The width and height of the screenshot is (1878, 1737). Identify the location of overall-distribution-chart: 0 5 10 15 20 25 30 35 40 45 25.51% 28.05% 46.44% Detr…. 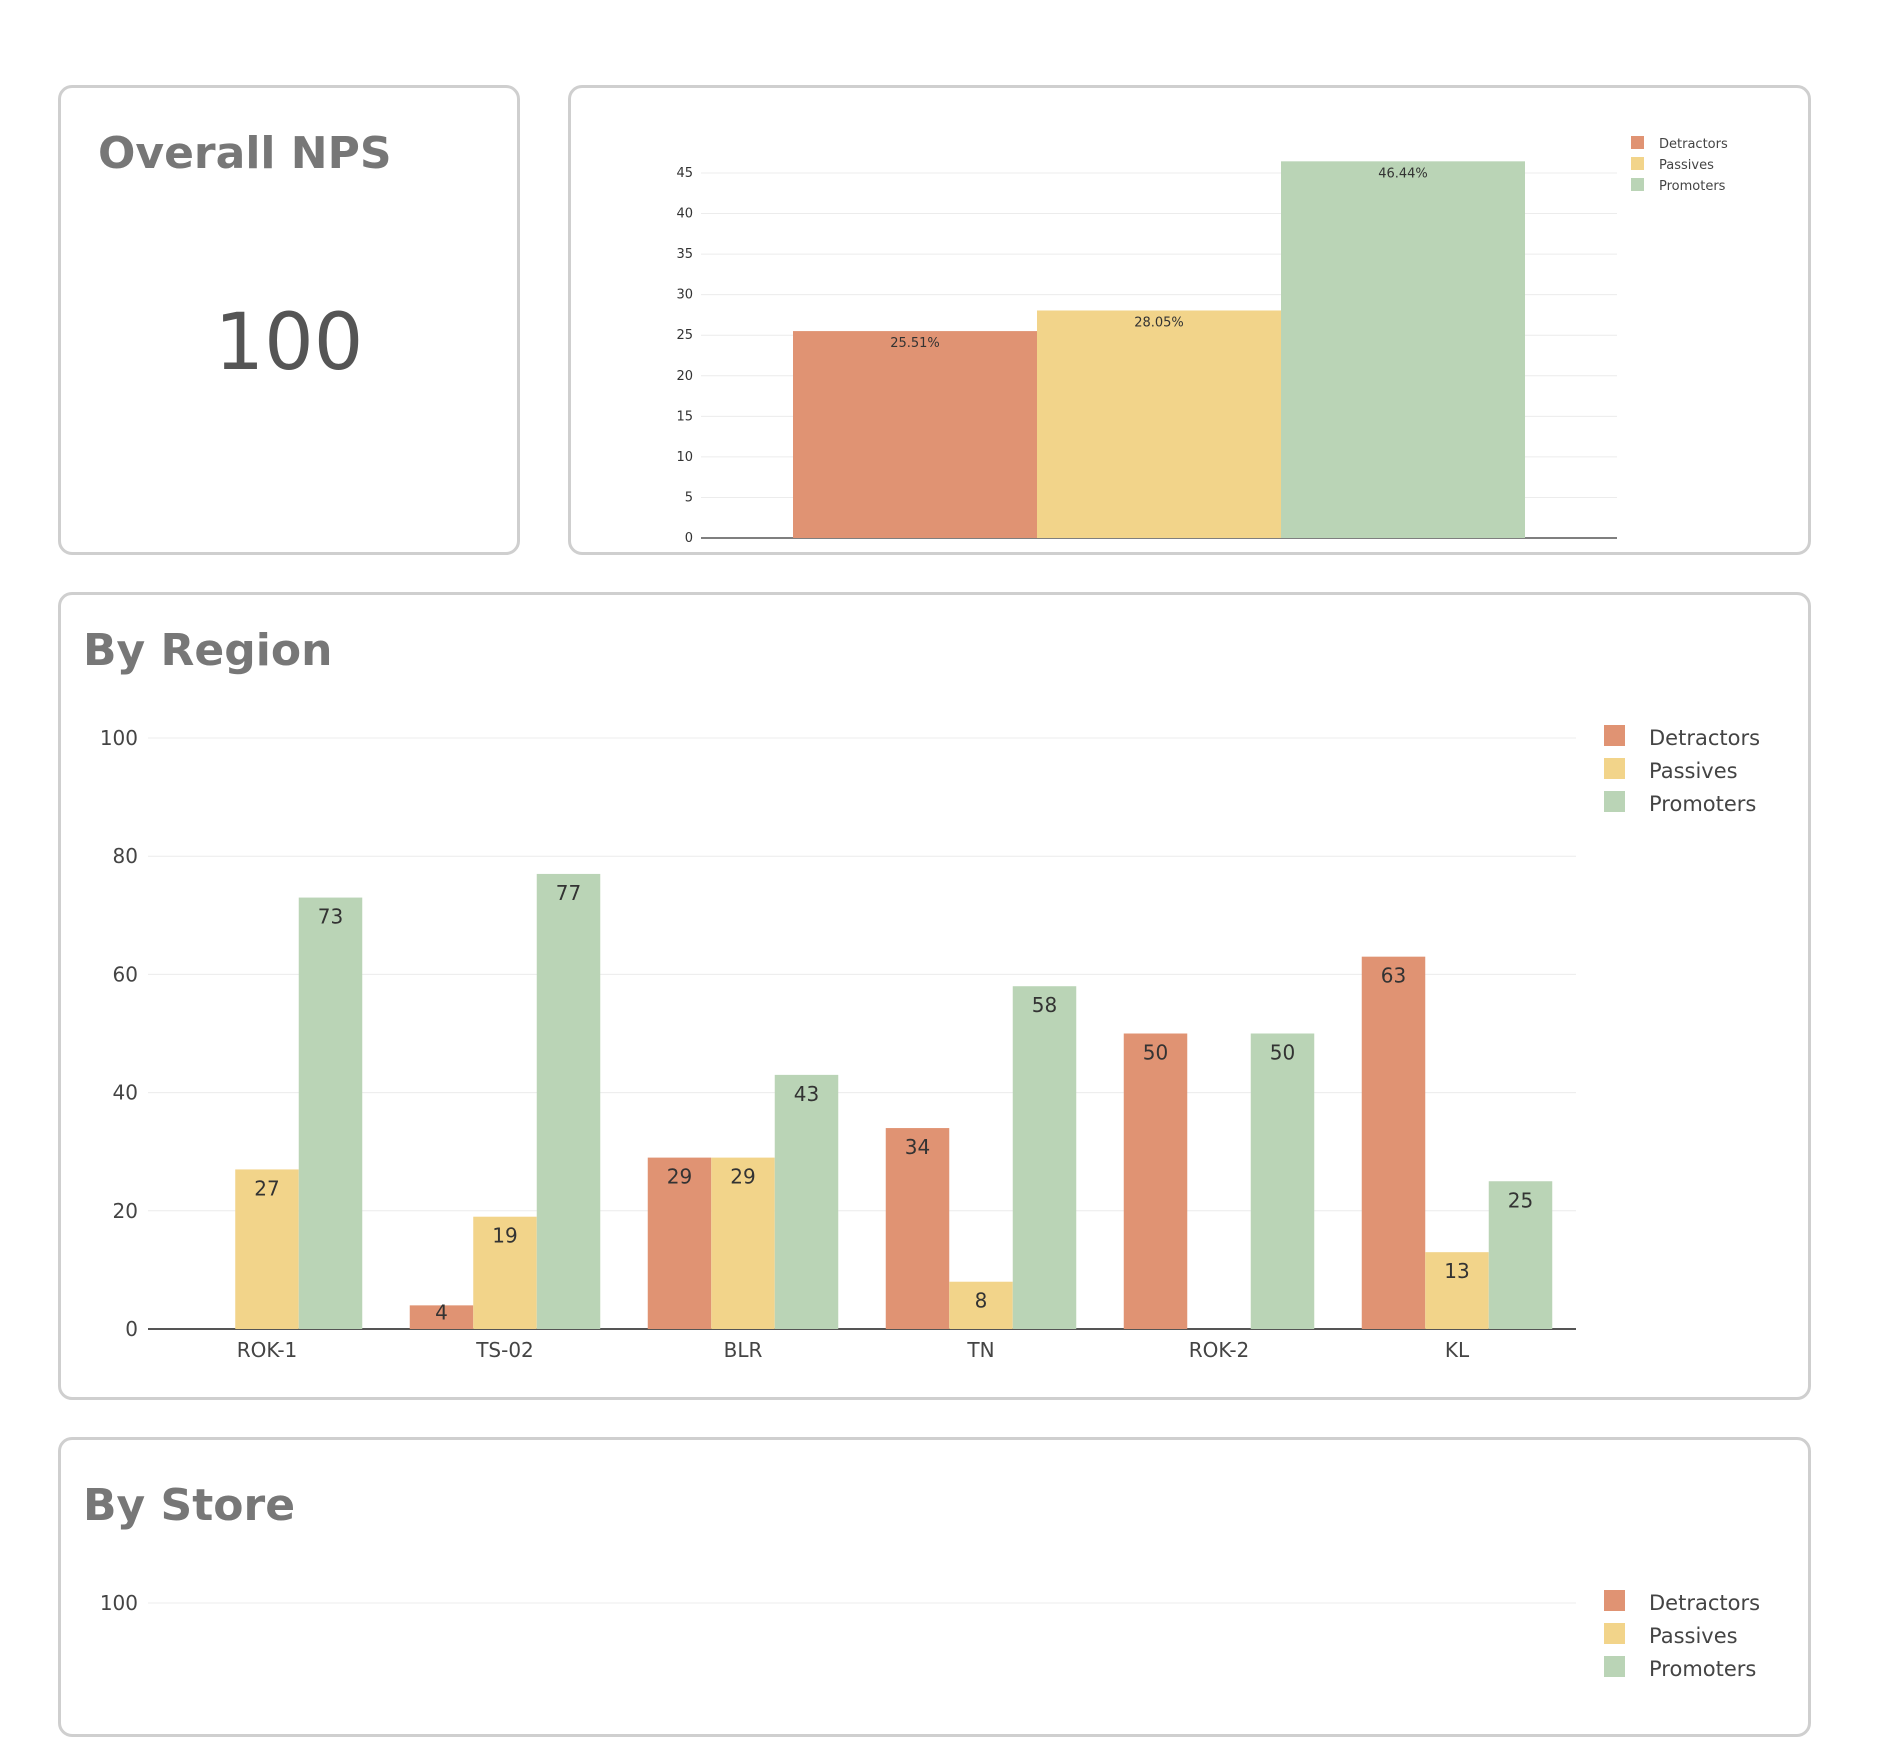
(1202, 341).